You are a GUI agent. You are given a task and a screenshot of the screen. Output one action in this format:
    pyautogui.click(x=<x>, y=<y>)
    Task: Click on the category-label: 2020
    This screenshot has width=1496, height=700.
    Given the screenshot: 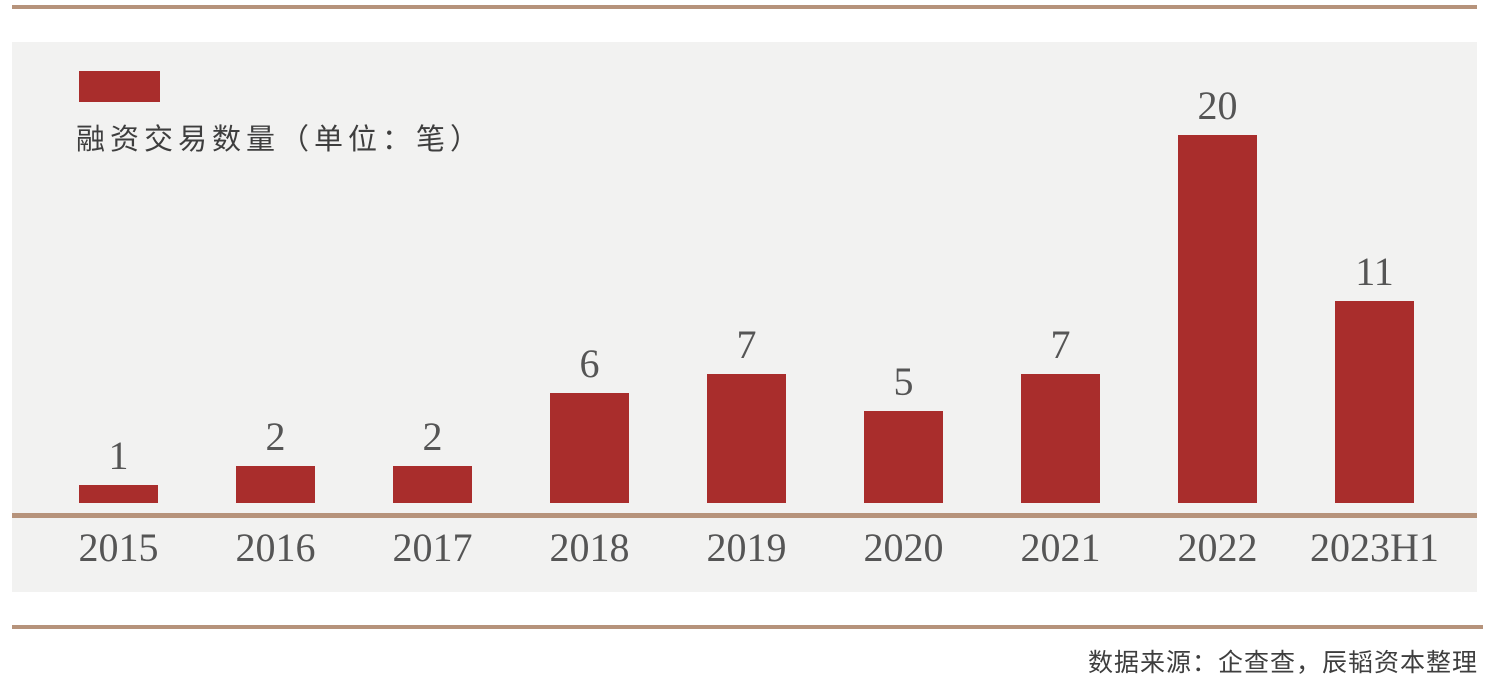 What is the action you would take?
    pyautogui.click(x=903, y=547)
    